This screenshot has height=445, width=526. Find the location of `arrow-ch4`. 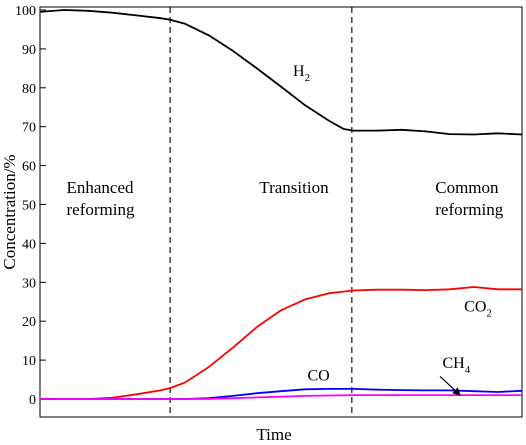

arrow-ch4 is located at coordinates (450, 385).